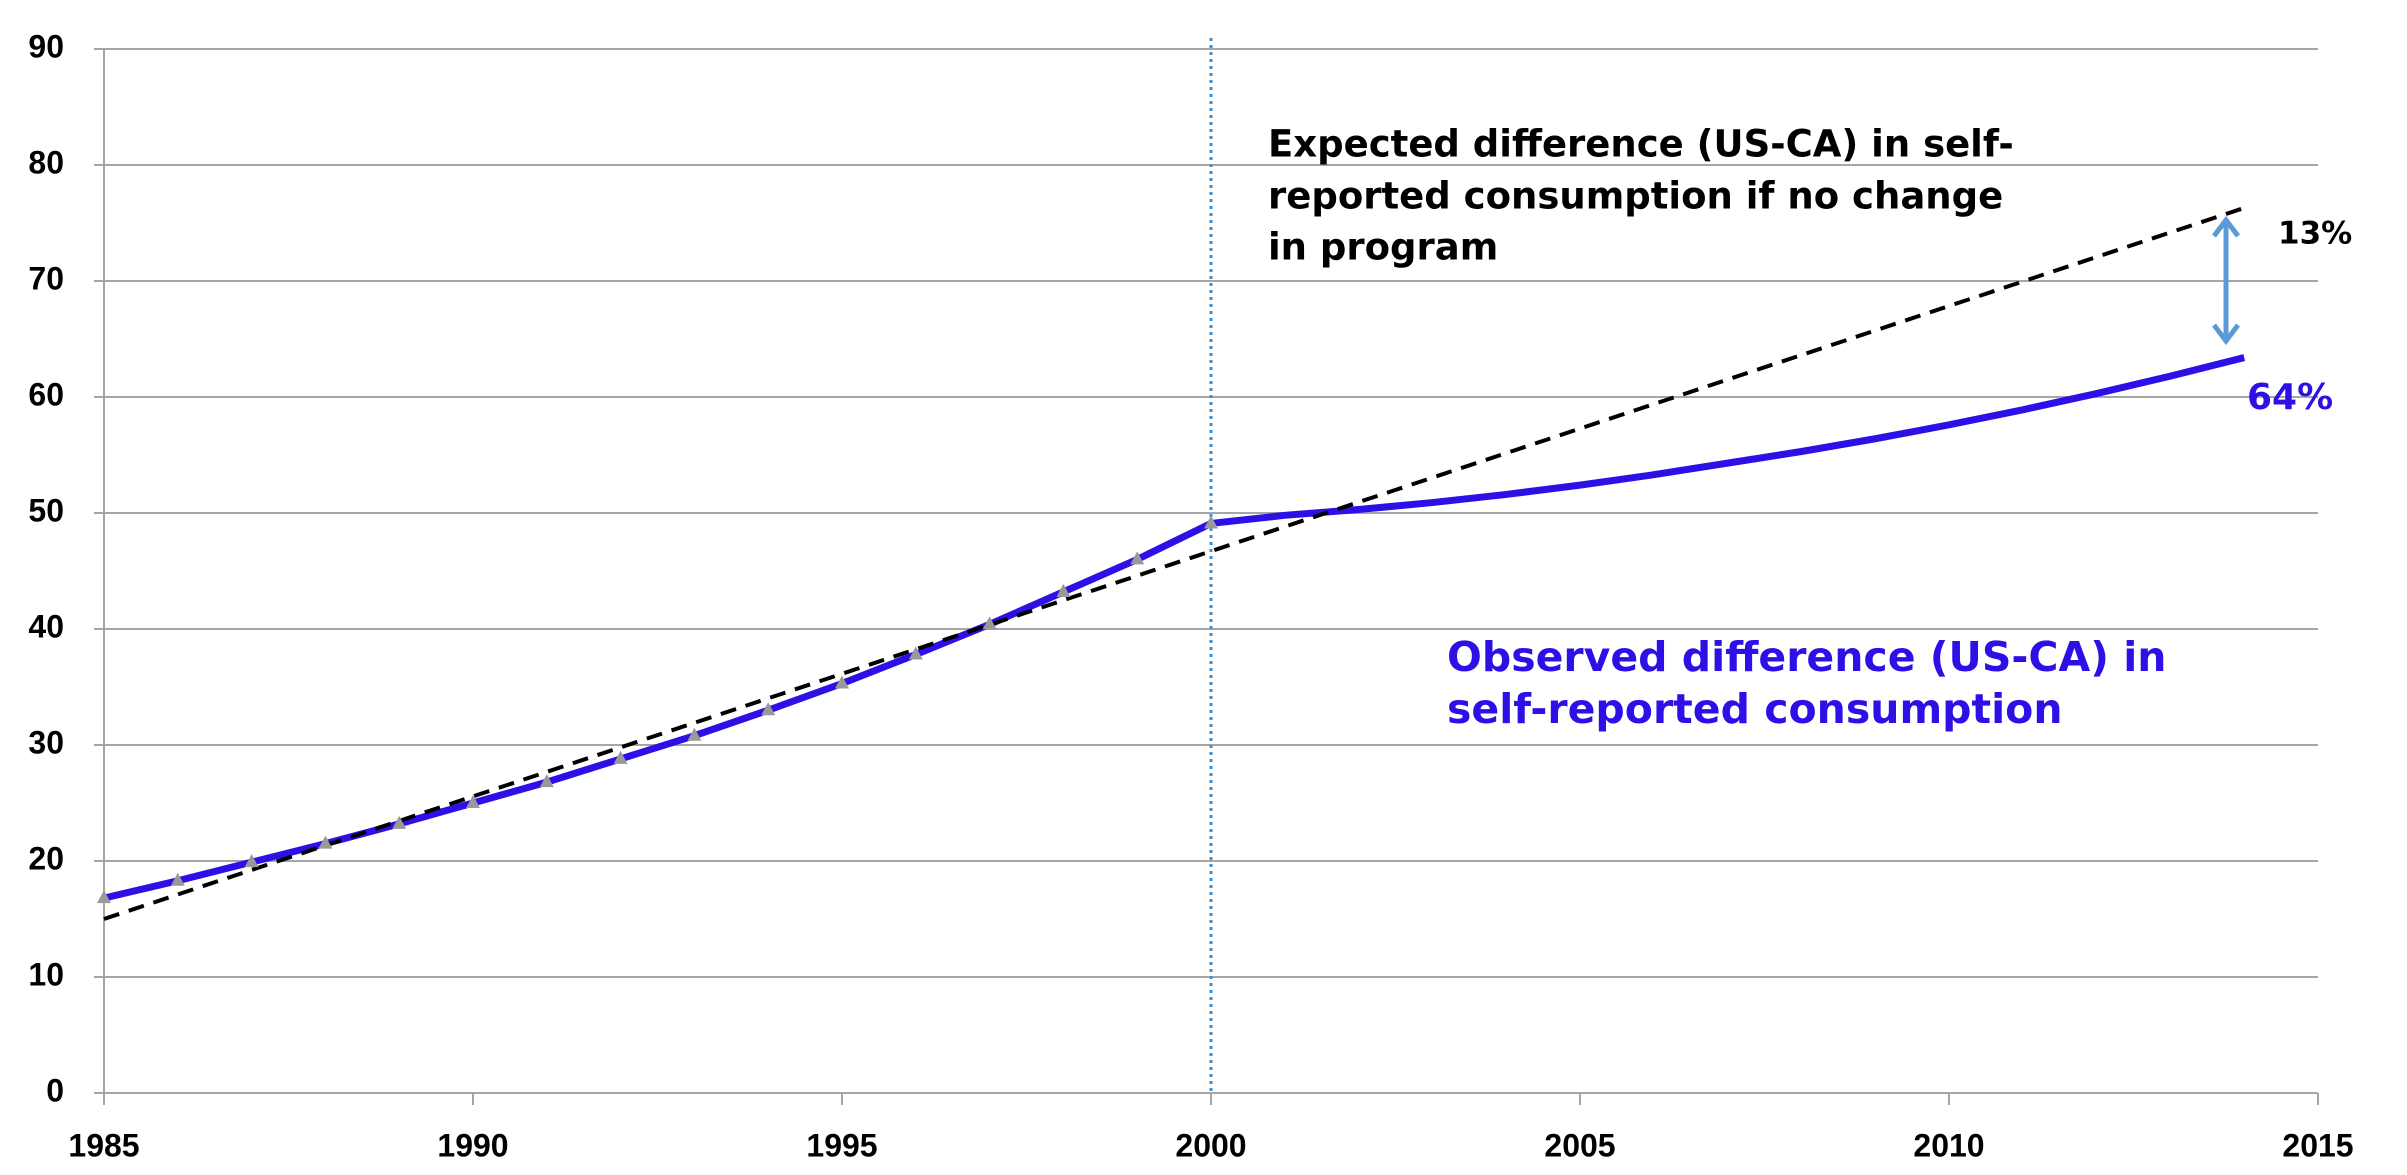  What do you see at coordinates (841, 1145) in the screenshot?
I see `x-tick-label: 1995` at bounding box center [841, 1145].